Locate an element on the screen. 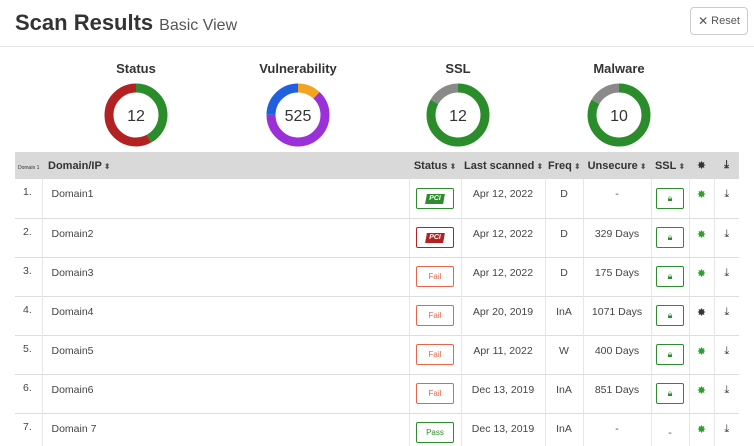  status-cell: Fail is located at coordinates (434, 276).